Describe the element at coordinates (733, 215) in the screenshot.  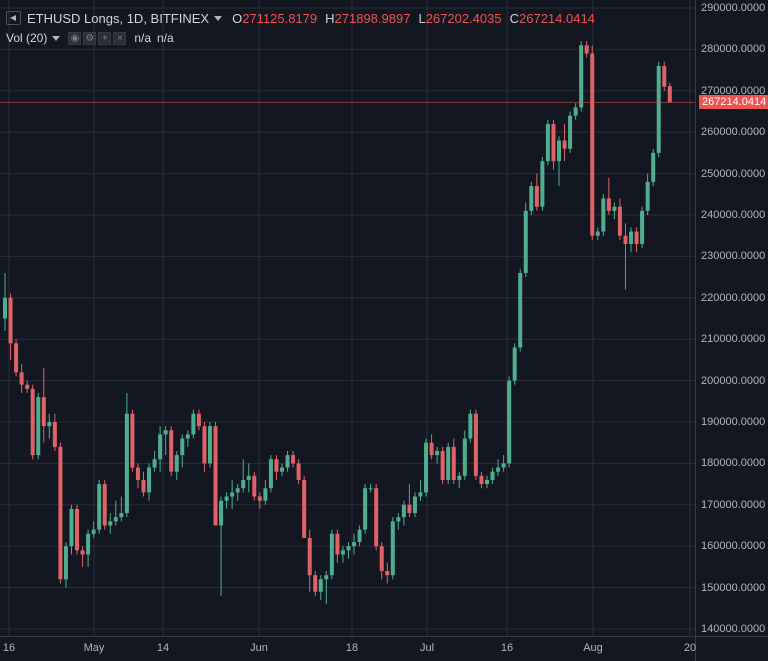
I see `price-tick-label: 240000.0000` at that location.